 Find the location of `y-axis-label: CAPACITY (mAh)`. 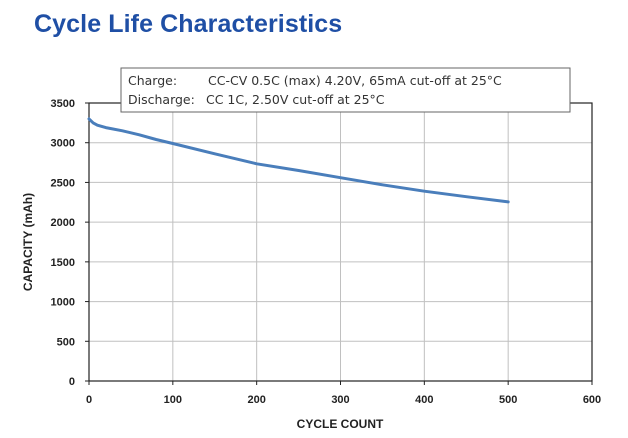

y-axis-label: CAPACITY (mAh) is located at coordinates (28, 242).